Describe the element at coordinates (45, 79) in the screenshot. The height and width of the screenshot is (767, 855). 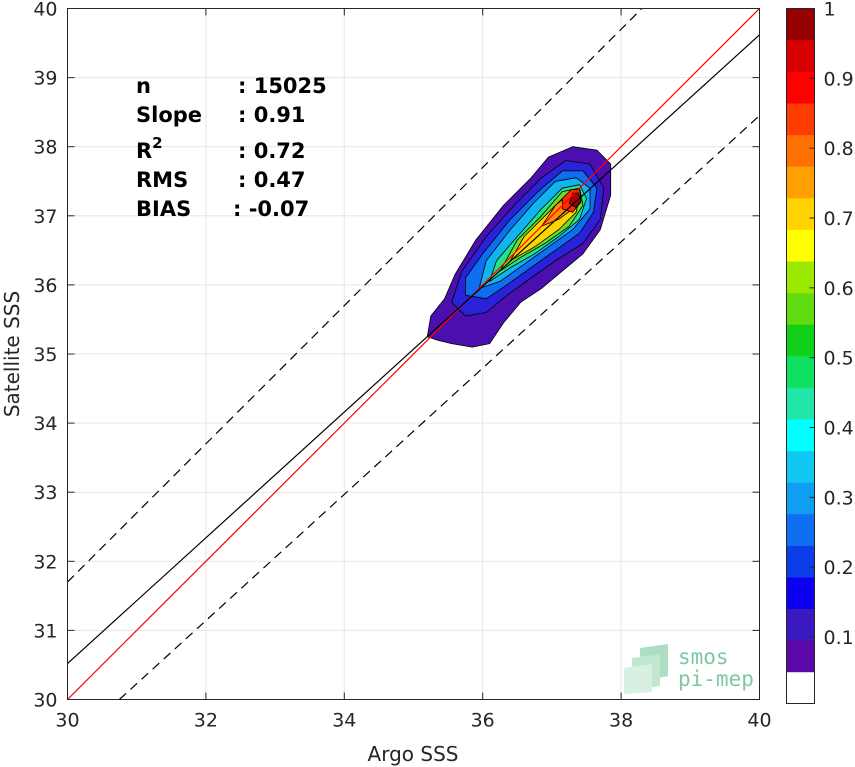
I see `y-tick-label-39: 39` at that location.